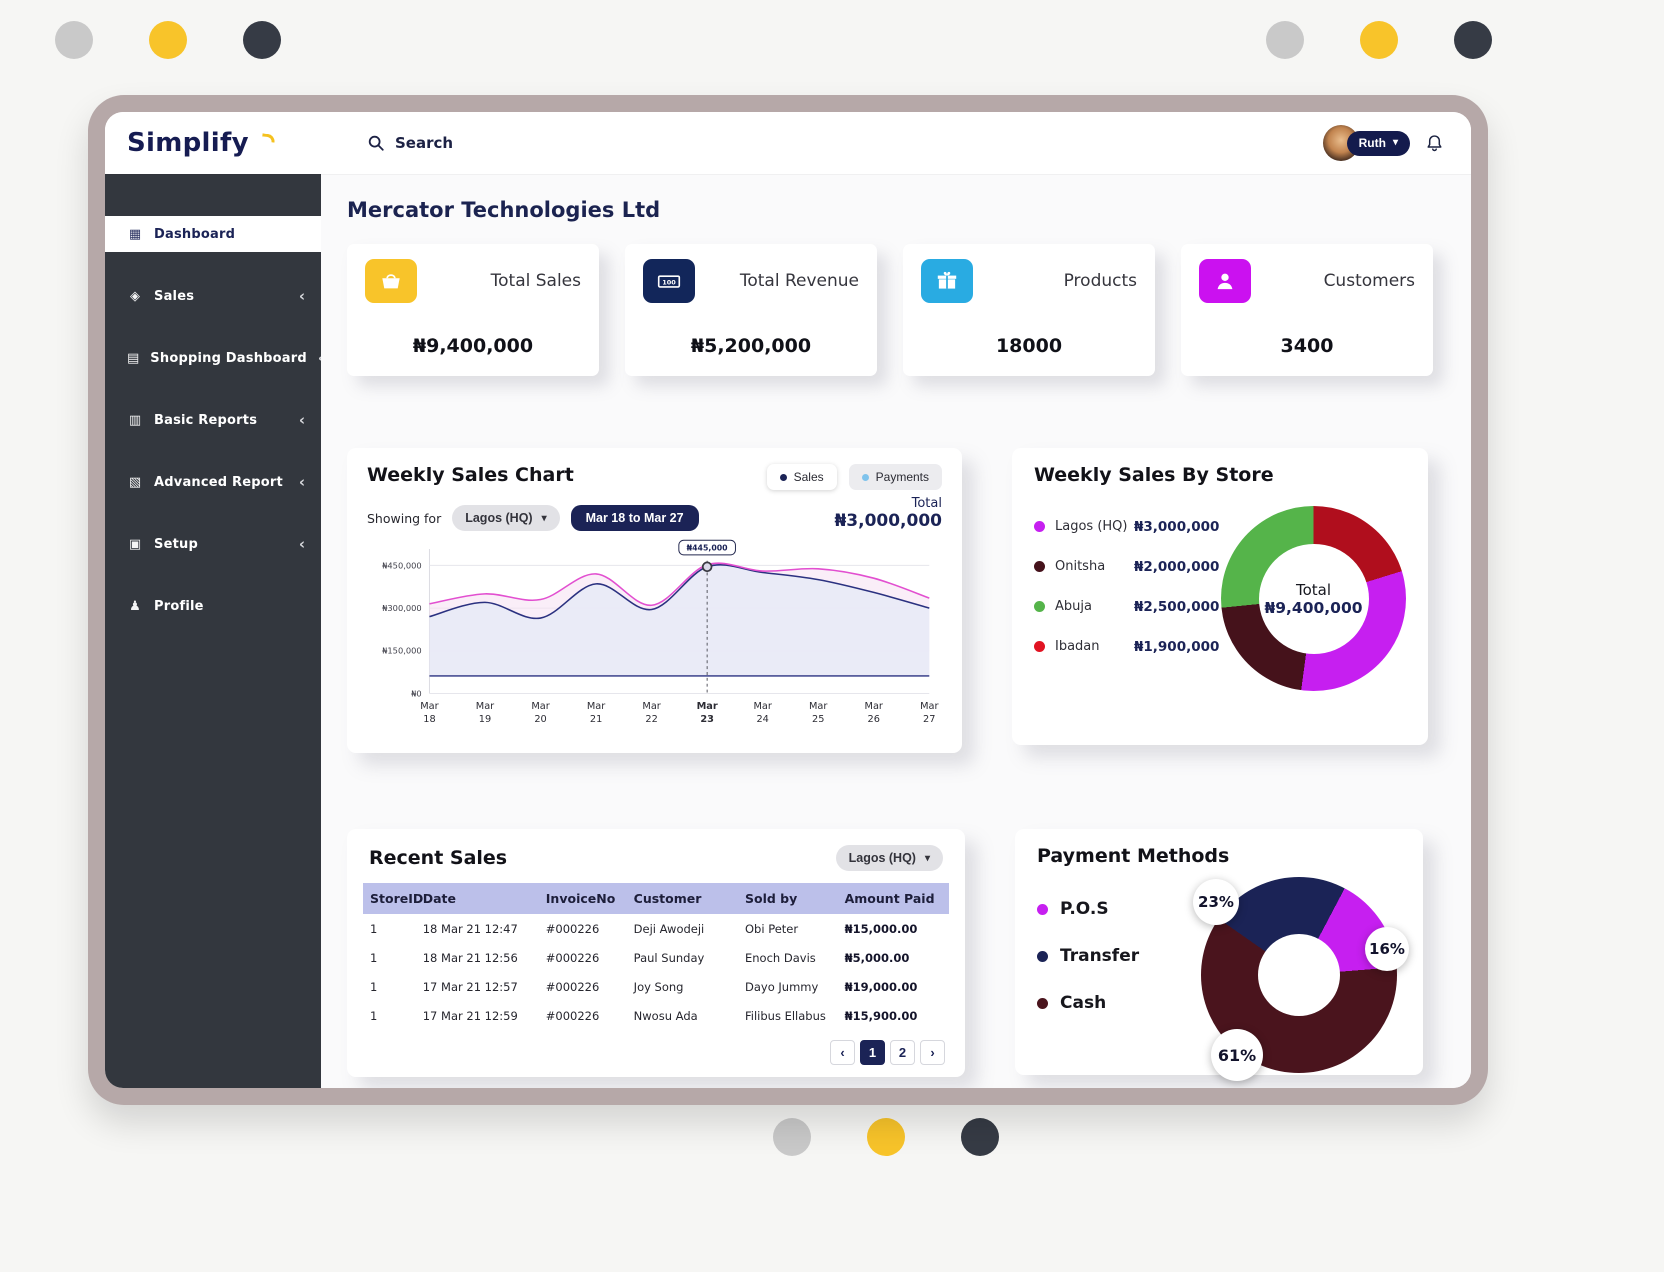  I want to click on legend-value: ₦2,000,000, so click(1177, 566).